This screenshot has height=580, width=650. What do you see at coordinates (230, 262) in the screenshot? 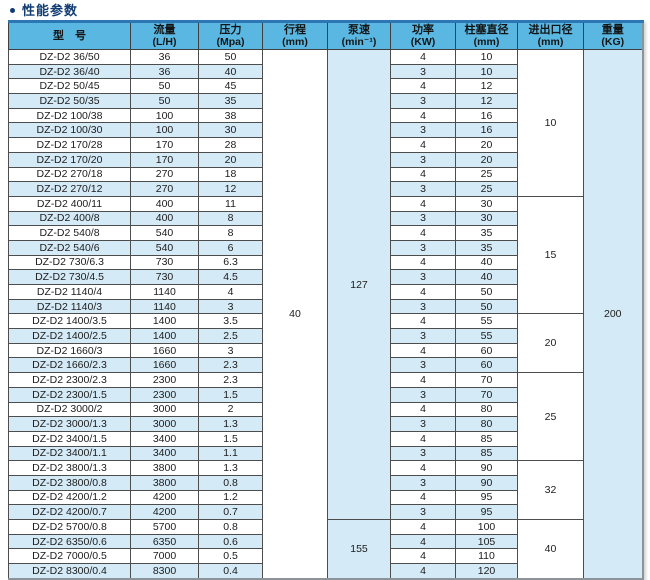
I see `pressure-cell: 6.3` at bounding box center [230, 262].